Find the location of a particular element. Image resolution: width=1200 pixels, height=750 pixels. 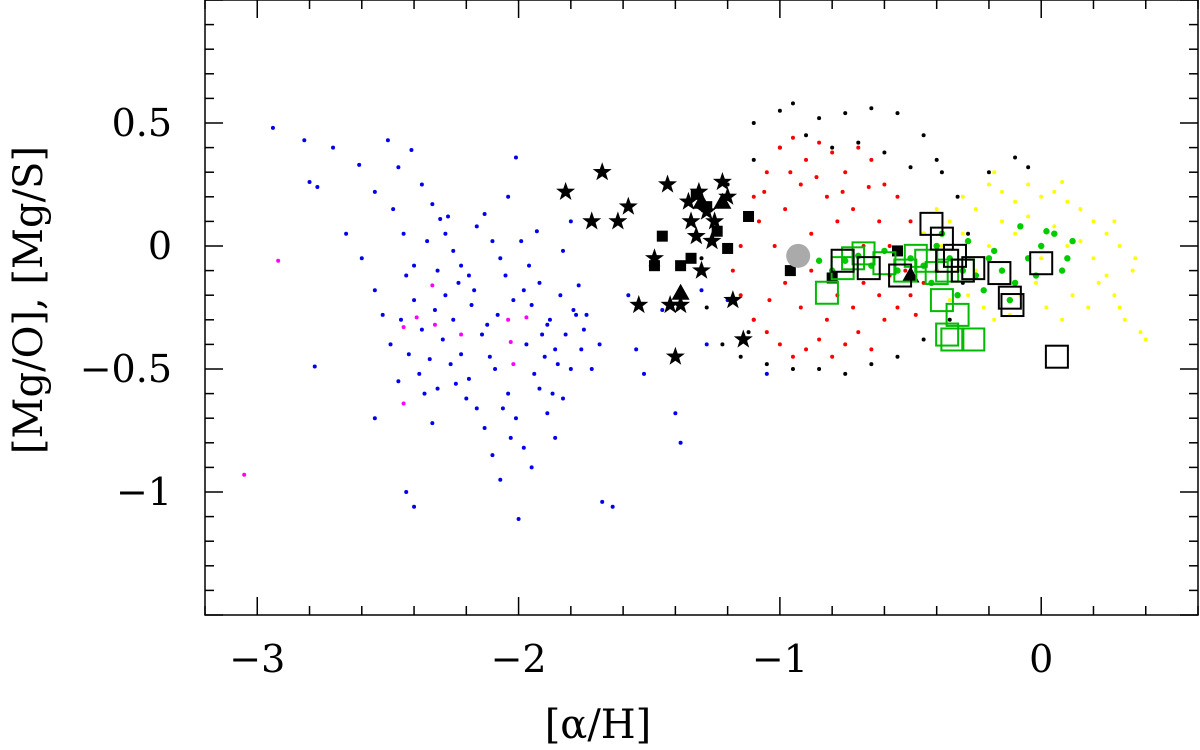

x-tick-label: −2 is located at coordinates (519, 659).